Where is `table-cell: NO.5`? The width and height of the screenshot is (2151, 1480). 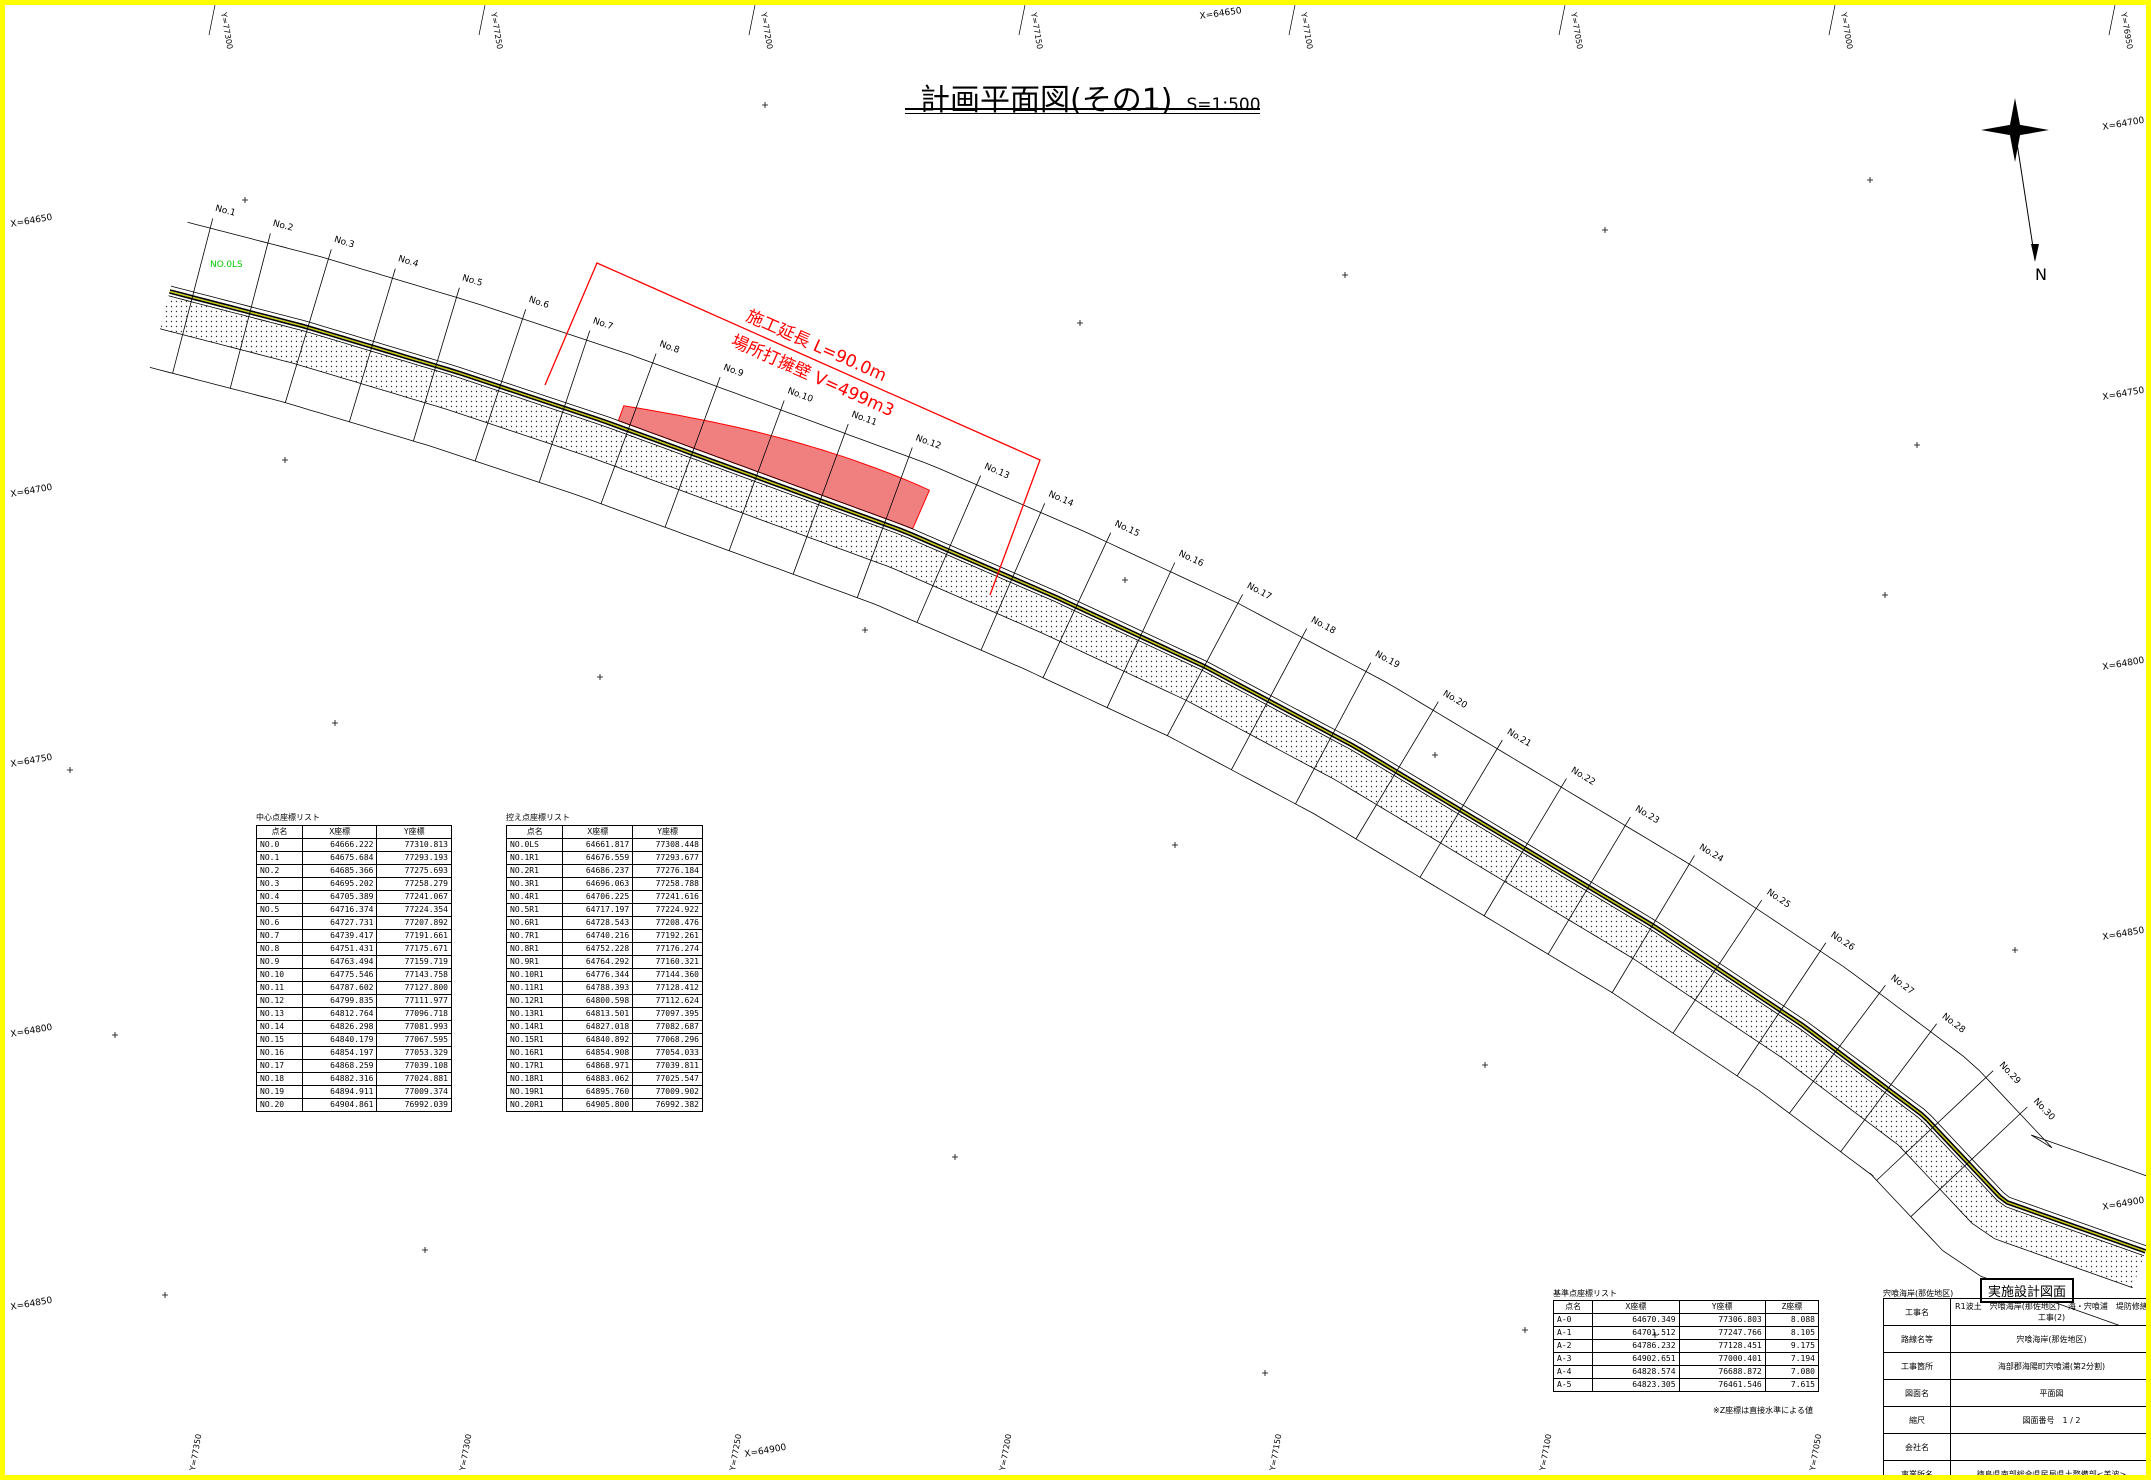
table-cell: NO.5 is located at coordinates (279, 910).